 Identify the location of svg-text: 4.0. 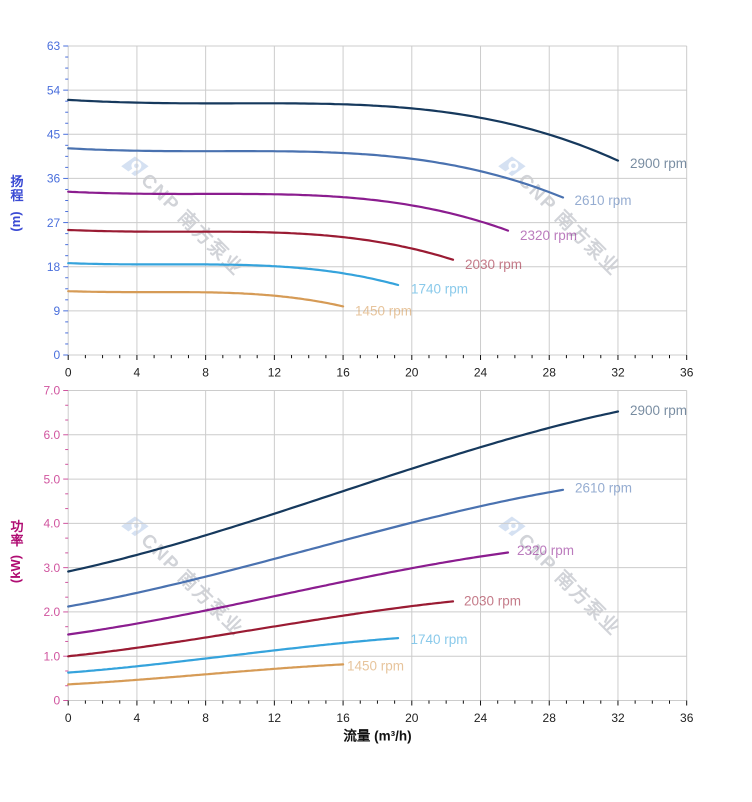
(52, 524).